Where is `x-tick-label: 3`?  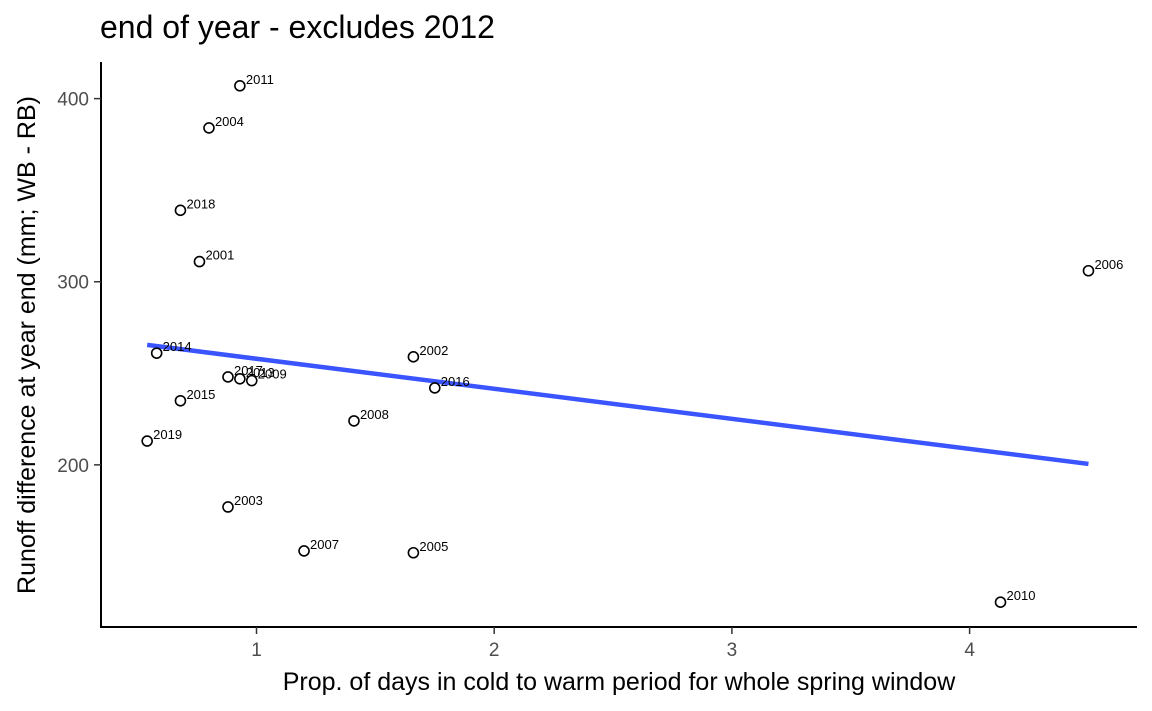 x-tick-label: 3 is located at coordinates (732, 650).